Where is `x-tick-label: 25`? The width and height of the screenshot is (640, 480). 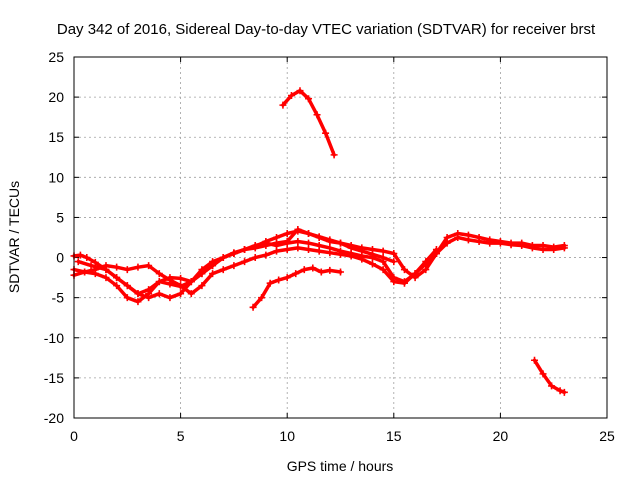 x-tick-label: 25 is located at coordinates (607, 436).